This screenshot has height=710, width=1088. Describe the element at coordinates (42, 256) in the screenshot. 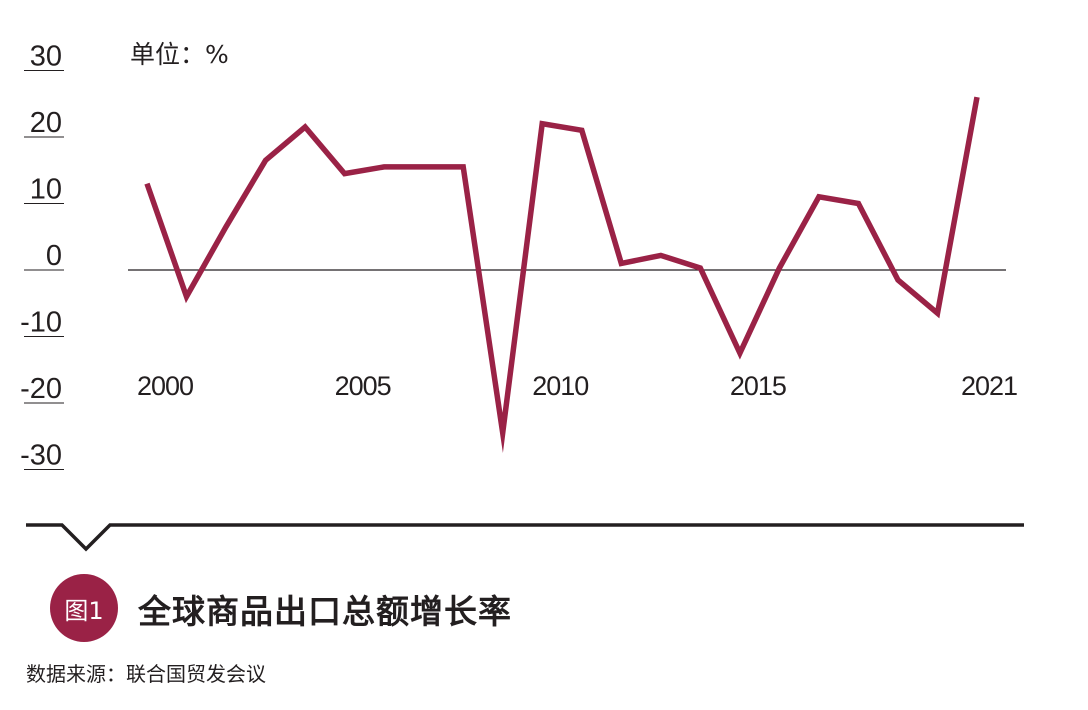

I see `y-axis: 30 20 10 0 -10 -20 -30` at that location.